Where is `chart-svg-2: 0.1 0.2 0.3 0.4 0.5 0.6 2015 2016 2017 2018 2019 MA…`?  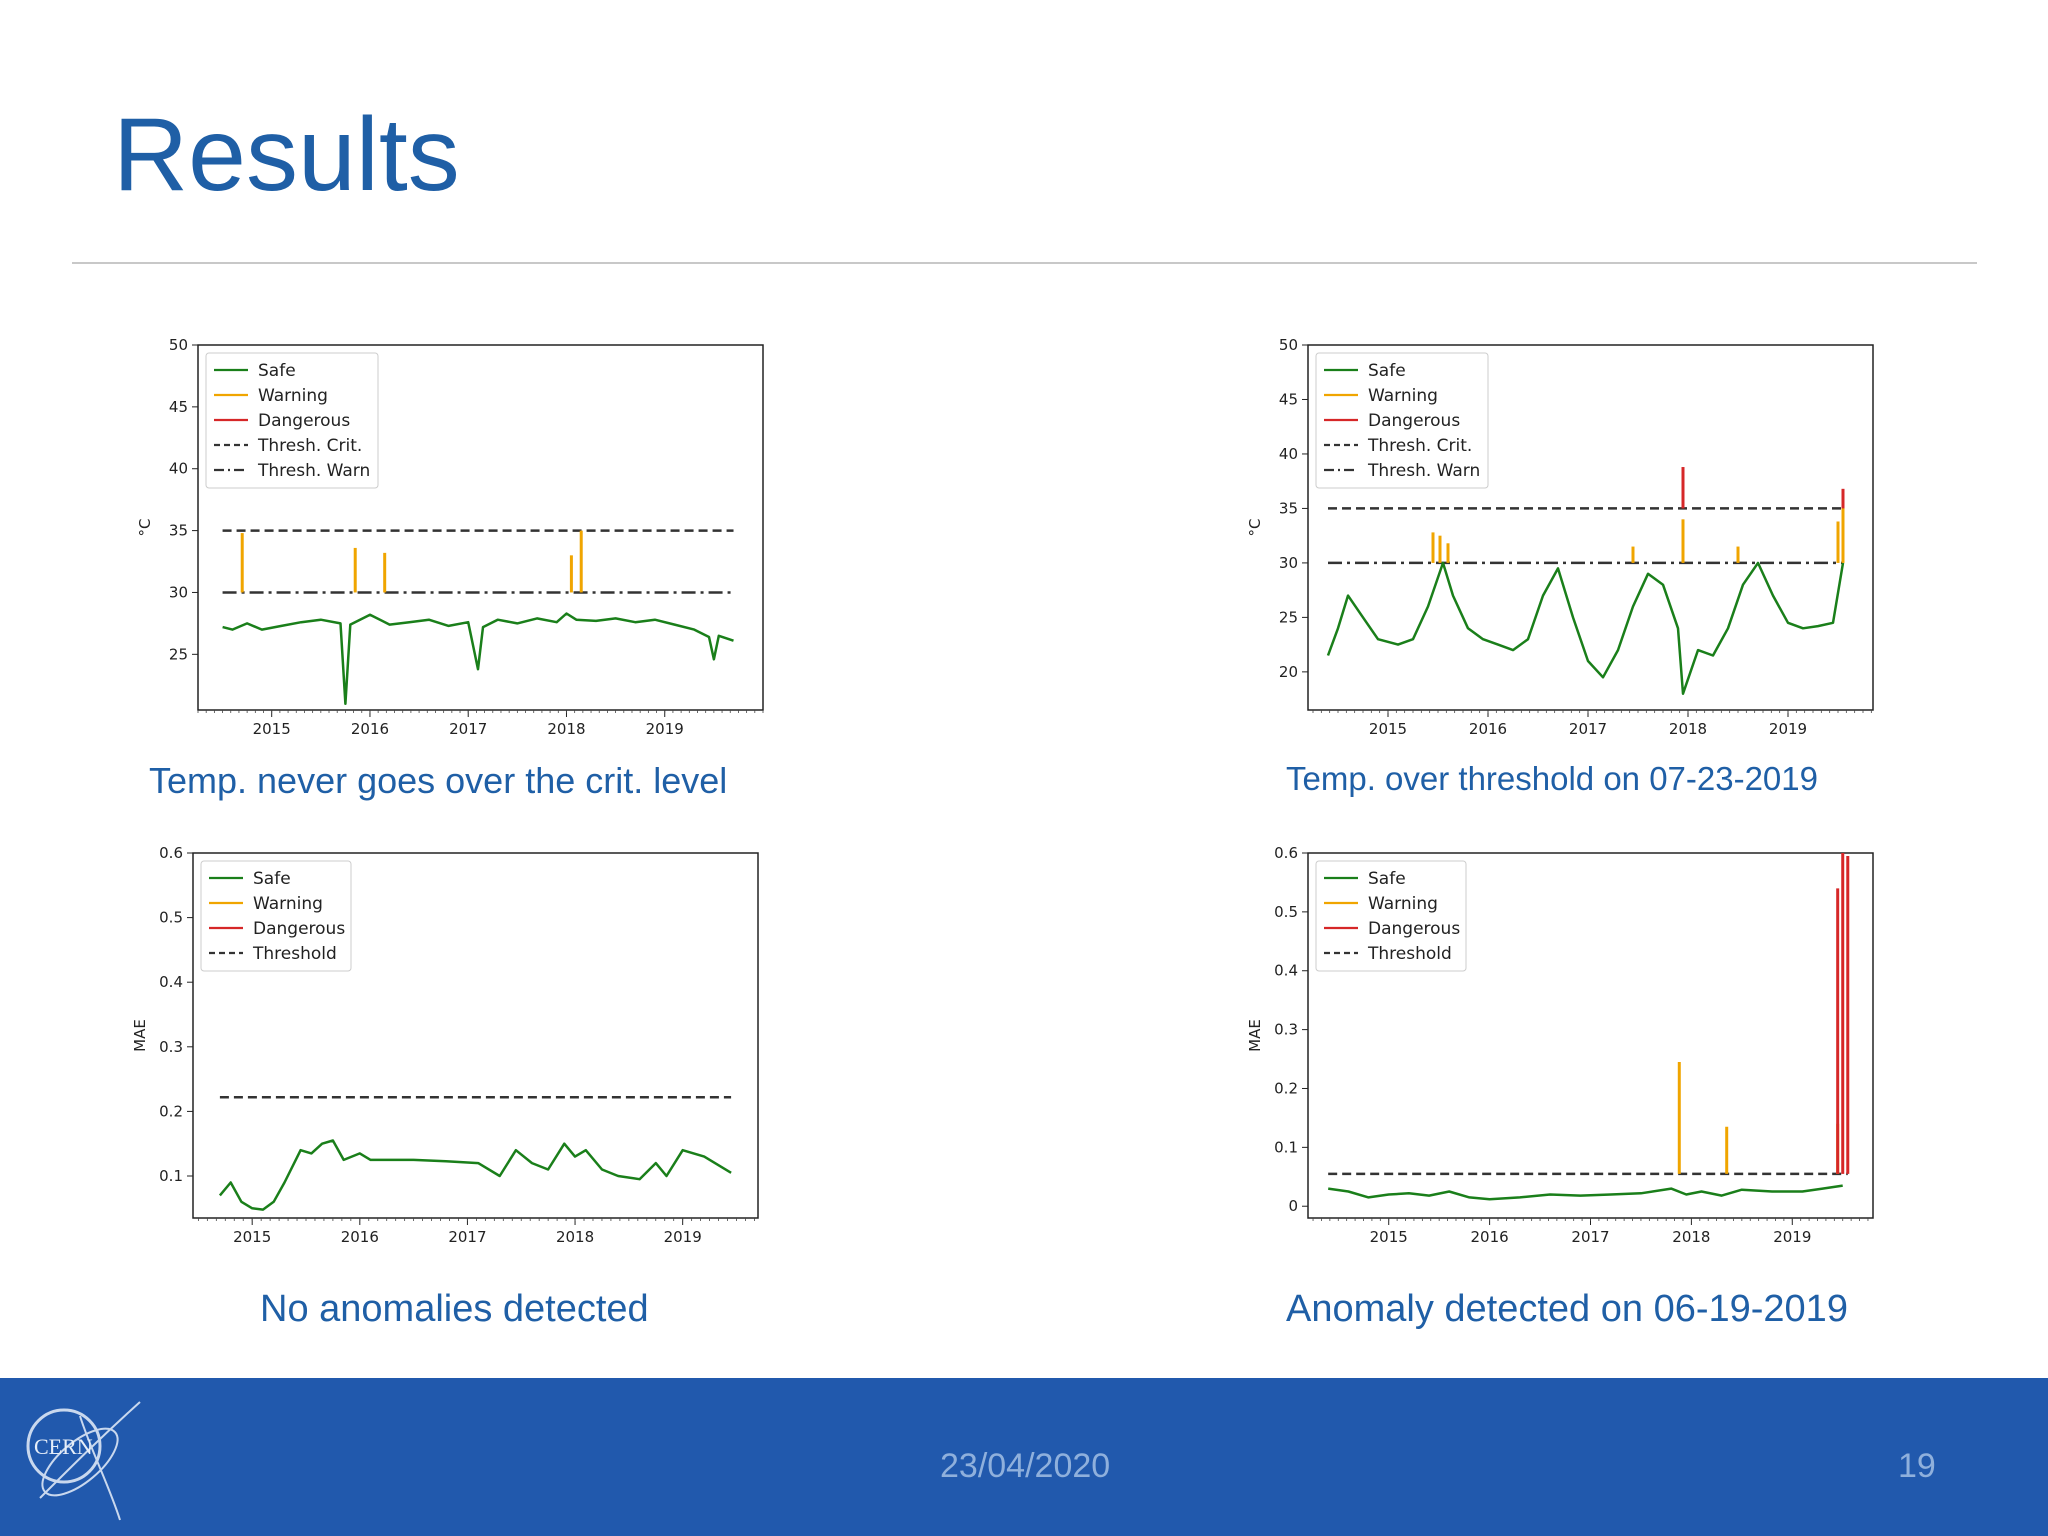
chart-svg-2: 0.1 0.2 0.3 0.4 0.5 0.6 2015 2016 2017 2018 2019 MA… is located at coordinates (445, 1045).